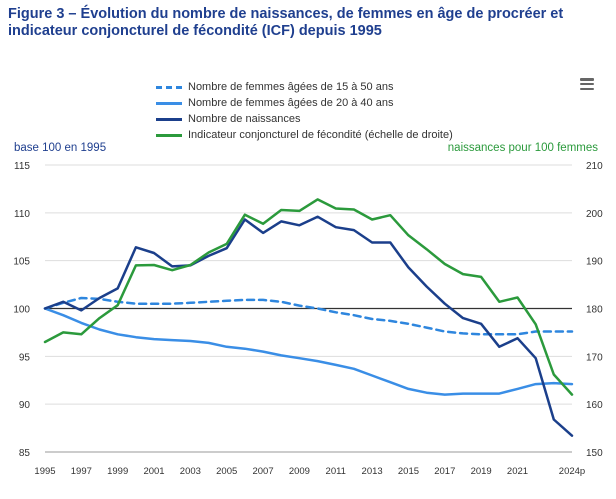  I want to click on x-tick-label: 2007, so click(262, 471).